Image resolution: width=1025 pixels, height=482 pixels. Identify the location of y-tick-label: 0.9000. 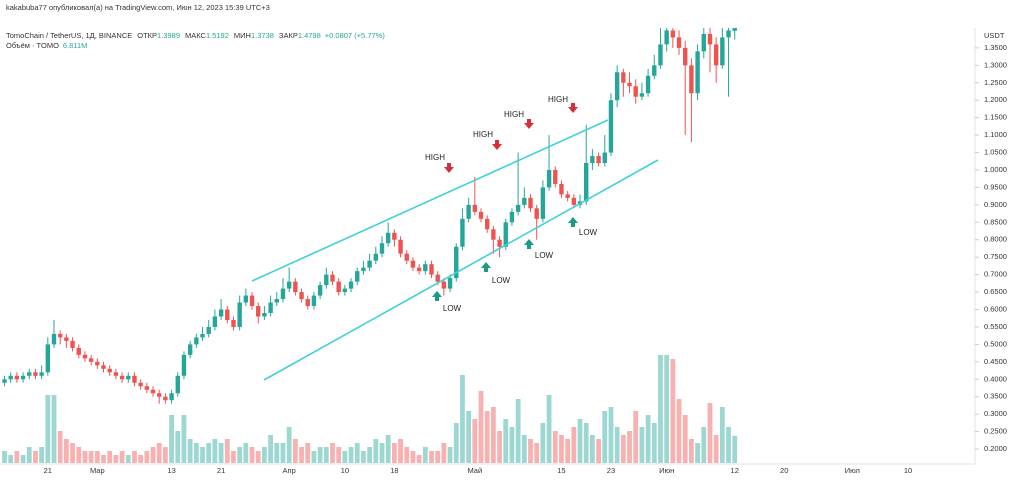
(995, 204).